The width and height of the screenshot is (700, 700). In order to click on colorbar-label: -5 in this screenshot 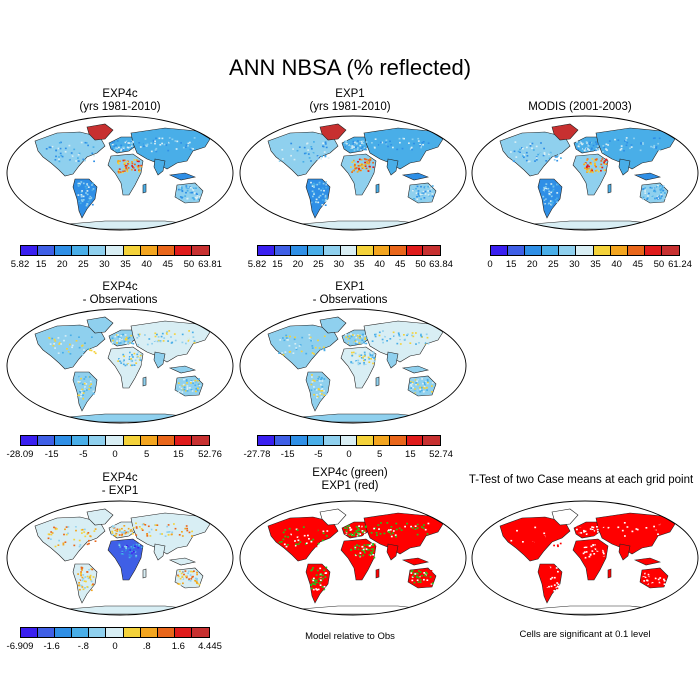, I will do `click(83, 454)`.